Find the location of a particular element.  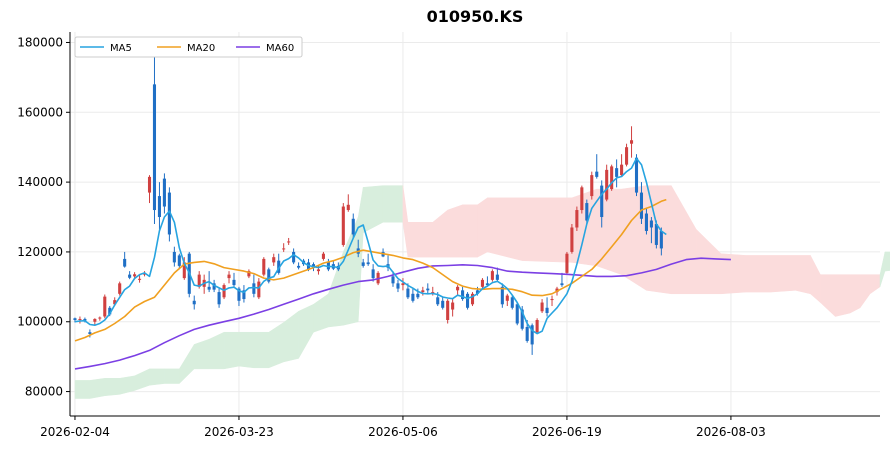

x-tick-label: 2026-06-19 is located at coordinates (567, 432).